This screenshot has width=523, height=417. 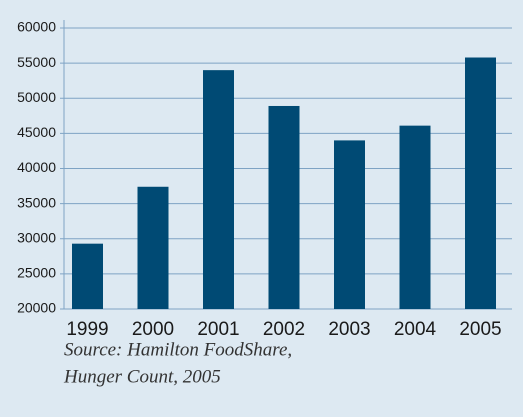 I want to click on x-tick-label: 2002, so click(x=284, y=329).